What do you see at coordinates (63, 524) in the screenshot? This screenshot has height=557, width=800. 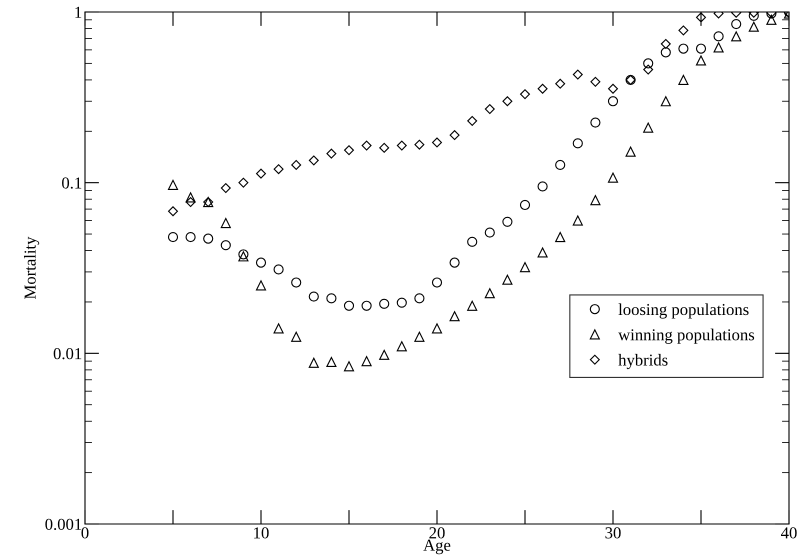 I see `y-tick-label: 0.001` at bounding box center [63, 524].